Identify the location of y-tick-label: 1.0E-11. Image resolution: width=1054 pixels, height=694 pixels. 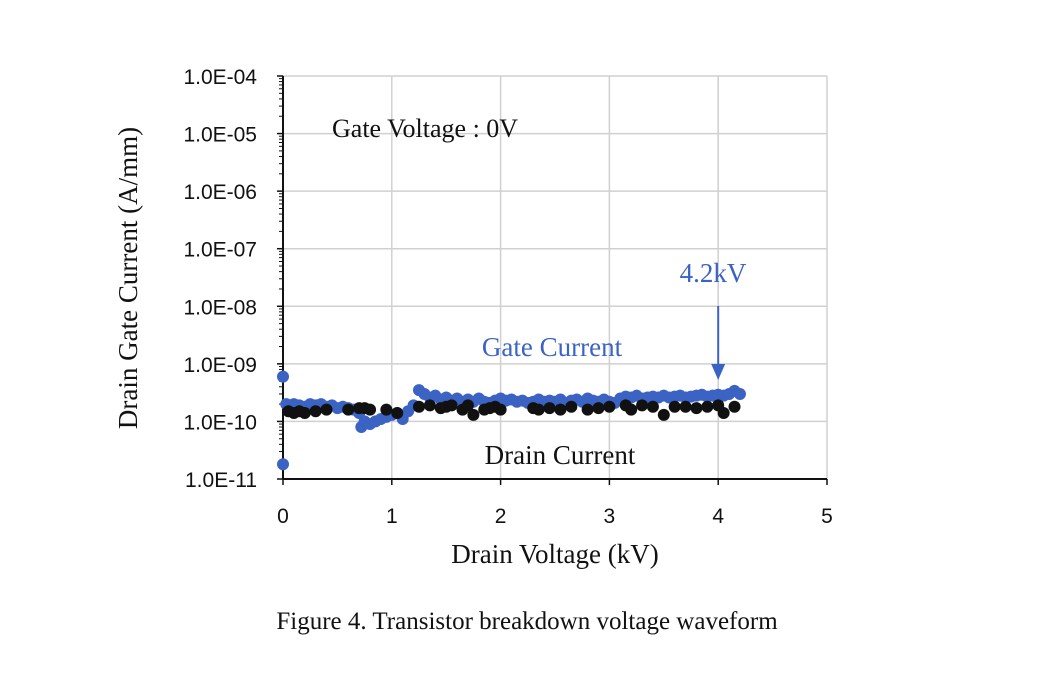
(221, 480).